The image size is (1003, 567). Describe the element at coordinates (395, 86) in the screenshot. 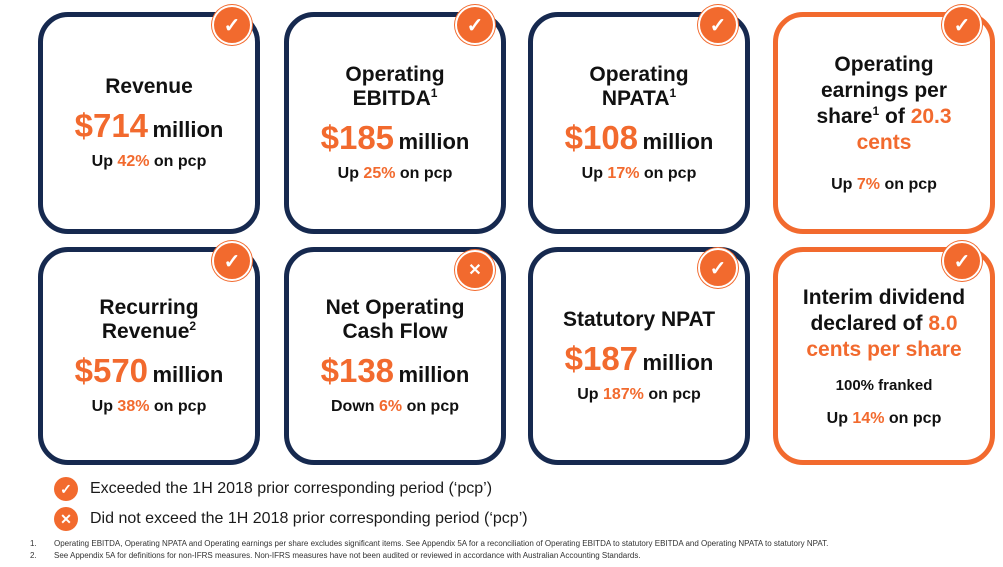

I see `card-title: Operating EBITDA1` at that location.